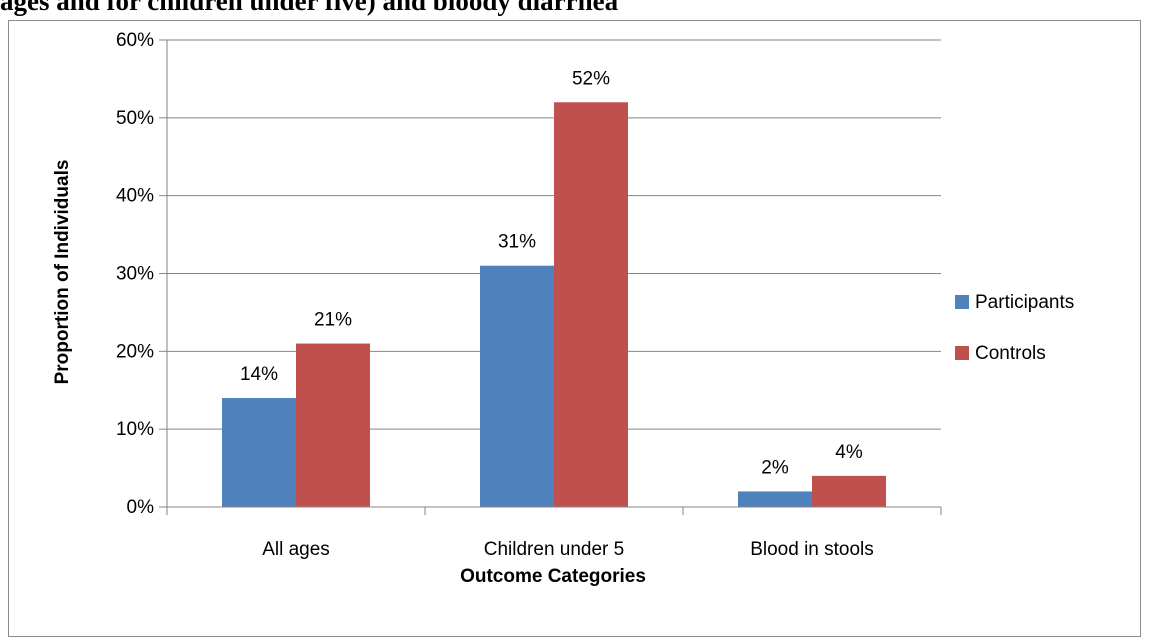  What do you see at coordinates (775, 467) in the screenshot?
I see `data-label: 2%` at bounding box center [775, 467].